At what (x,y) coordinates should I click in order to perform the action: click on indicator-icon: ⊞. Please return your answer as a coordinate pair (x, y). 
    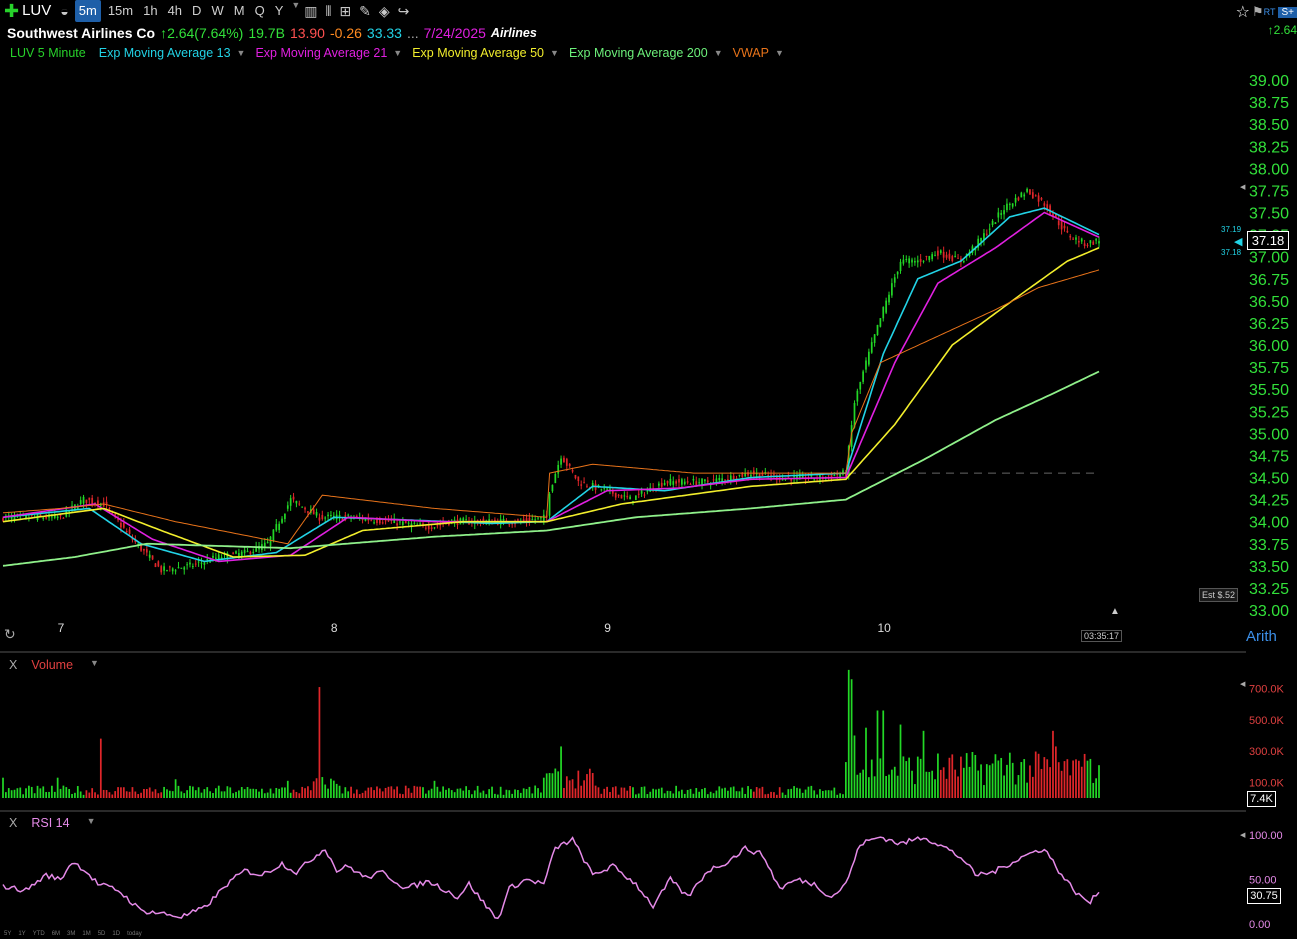
    Looking at the image, I should click on (345, 10).